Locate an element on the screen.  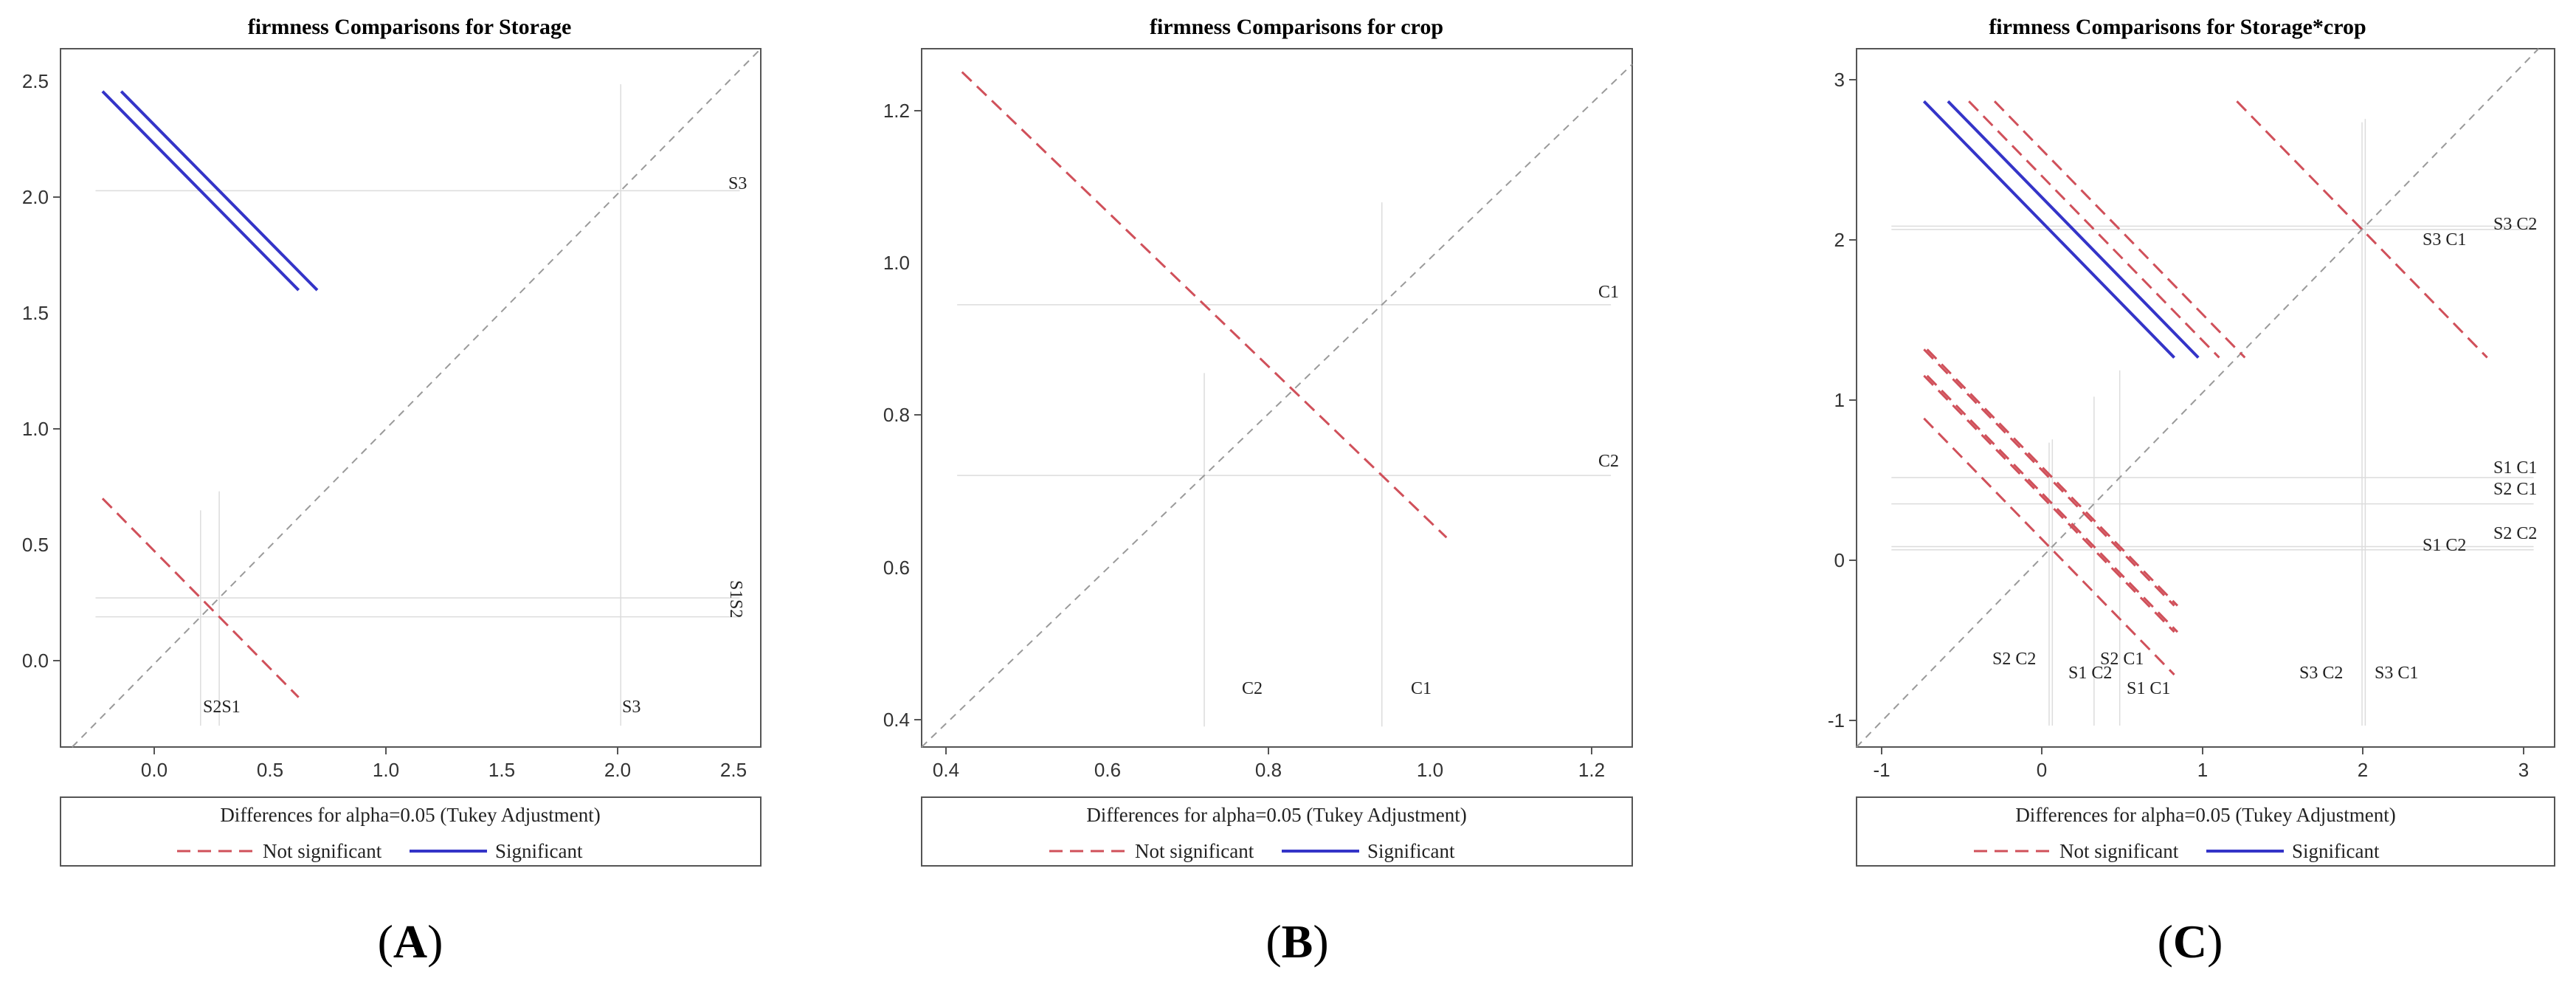
panel-a-letter: (A) is located at coordinates (411, 941).